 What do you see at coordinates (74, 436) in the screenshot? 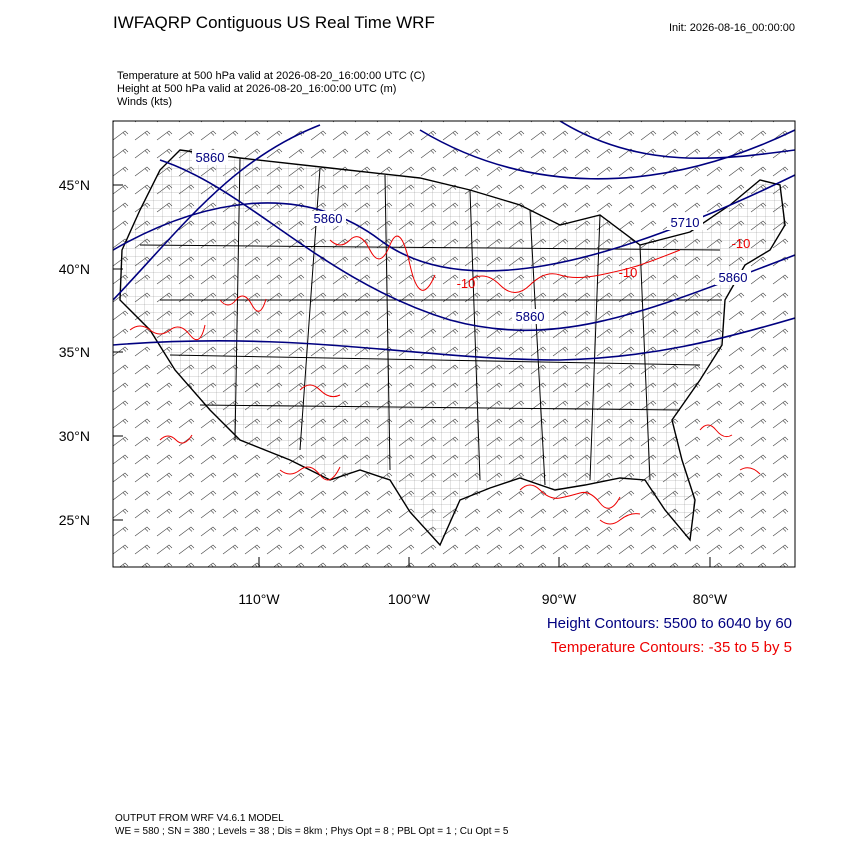
I see `lat-label: 30°N` at bounding box center [74, 436].